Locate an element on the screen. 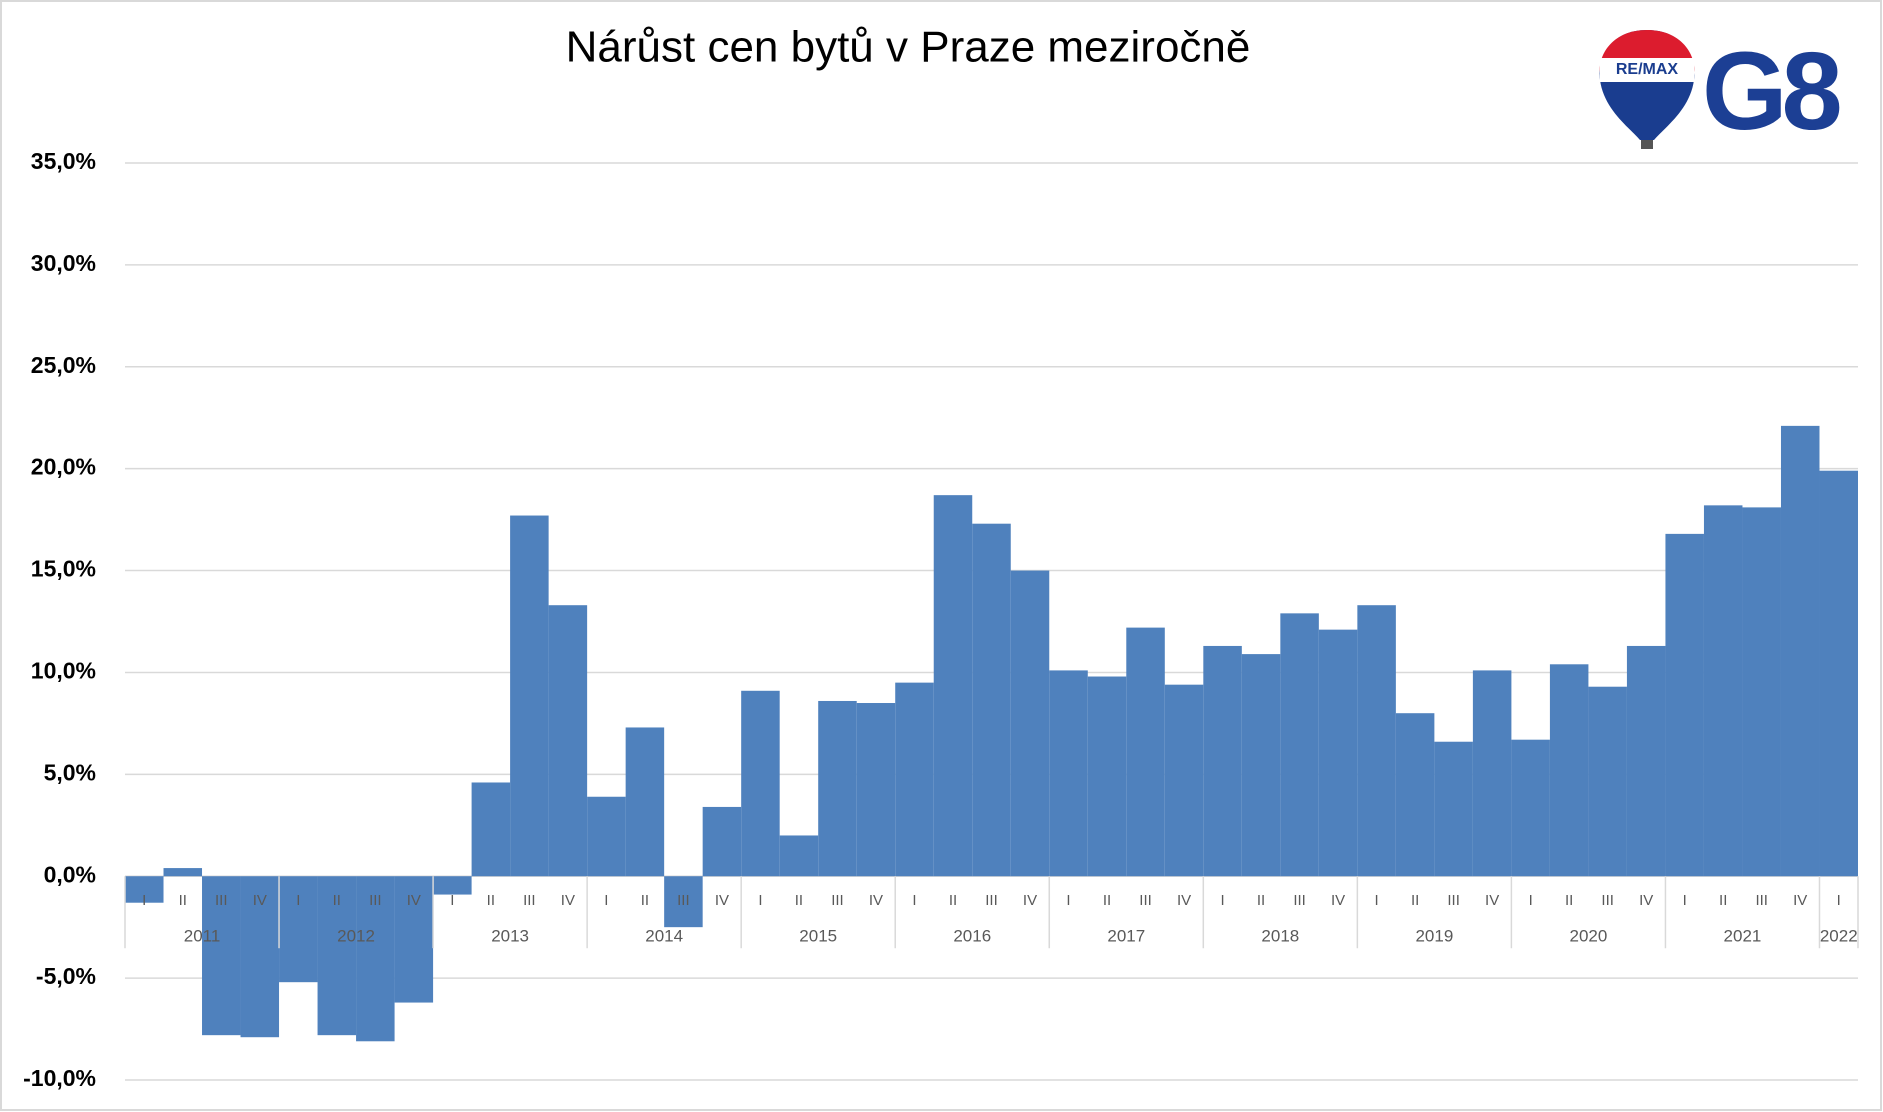 The height and width of the screenshot is (1112, 1883). year-label: 2022 is located at coordinates (1839, 936).